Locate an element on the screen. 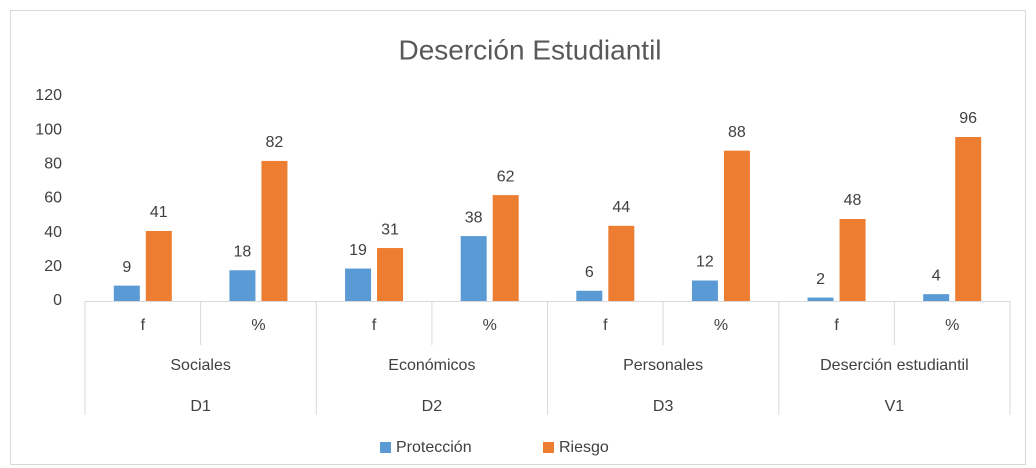  group-label: Deserción estudiantil is located at coordinates (894, 365).